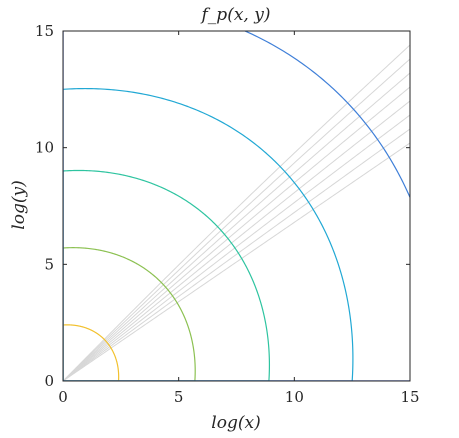 This screenshot has height=438, width=459. Describe the element at coordinates (409, 397) in the screenshot. I see `x-tick-label-4: 15` at that location.